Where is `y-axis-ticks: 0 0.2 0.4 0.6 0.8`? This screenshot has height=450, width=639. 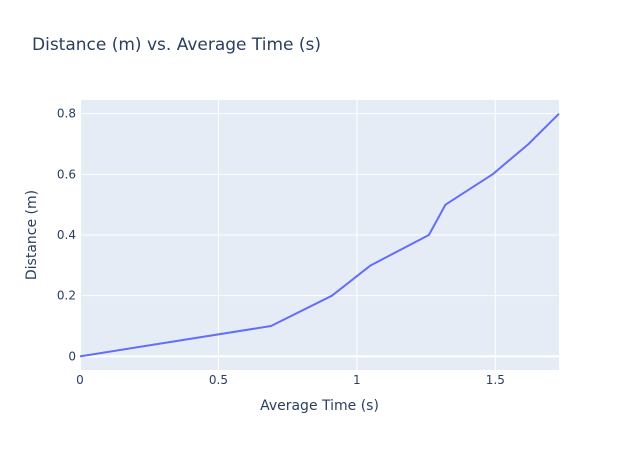 y-axis-ticks: 0 0.2 0.4 0.6 0.8 is located at coordinates (66, 235).